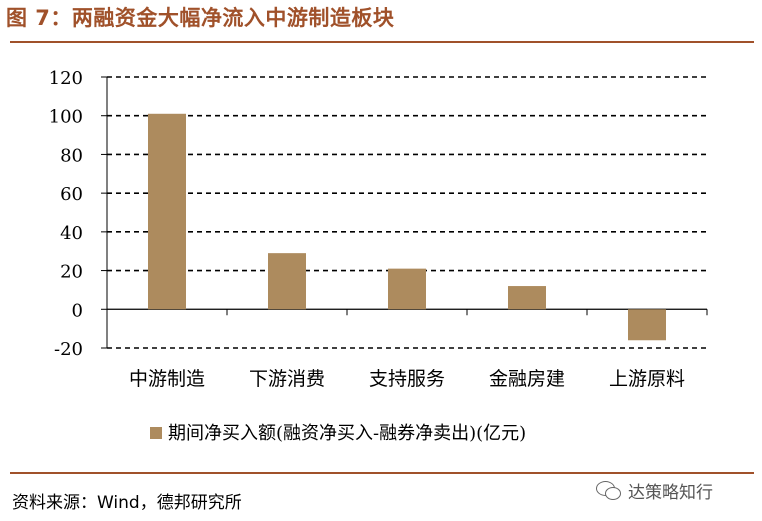  What do you see at coordinates (71, 194) in the screenshot?
I see `y-tick-label: 60` at bounding box center [71, 194].